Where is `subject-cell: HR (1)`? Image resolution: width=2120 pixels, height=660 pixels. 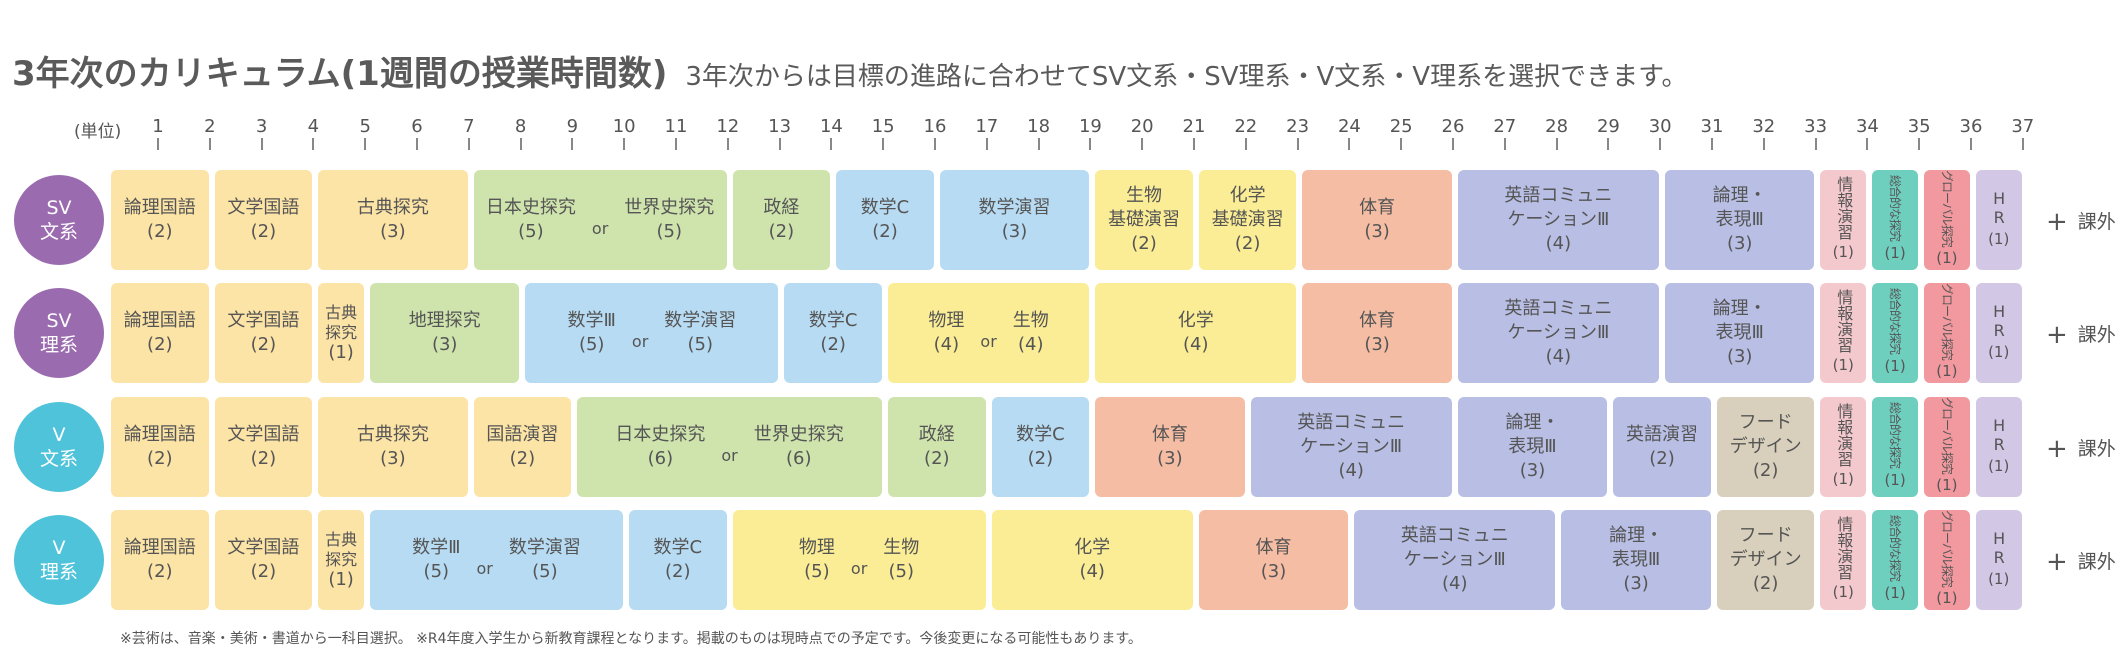
subject-cell: HR (1) is located at coordinates (1998, 333).